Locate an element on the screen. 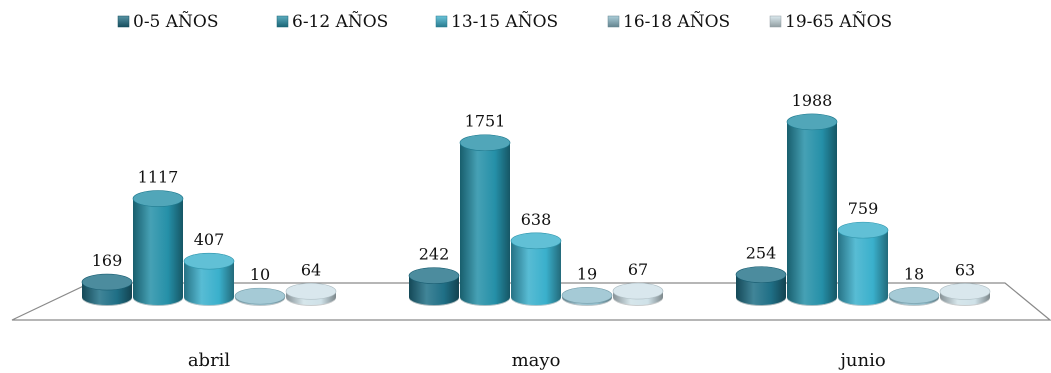 The height and width of the screenshot is (373, 1051). data-label: 242 is located at coordinates (434, 254).